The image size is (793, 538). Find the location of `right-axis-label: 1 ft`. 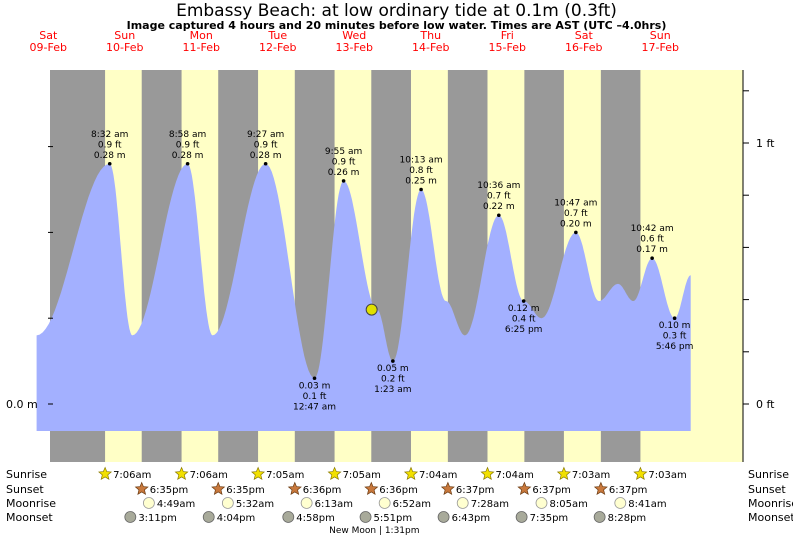

right-axis-label: 1 ft is located at coordinates (765, 143).